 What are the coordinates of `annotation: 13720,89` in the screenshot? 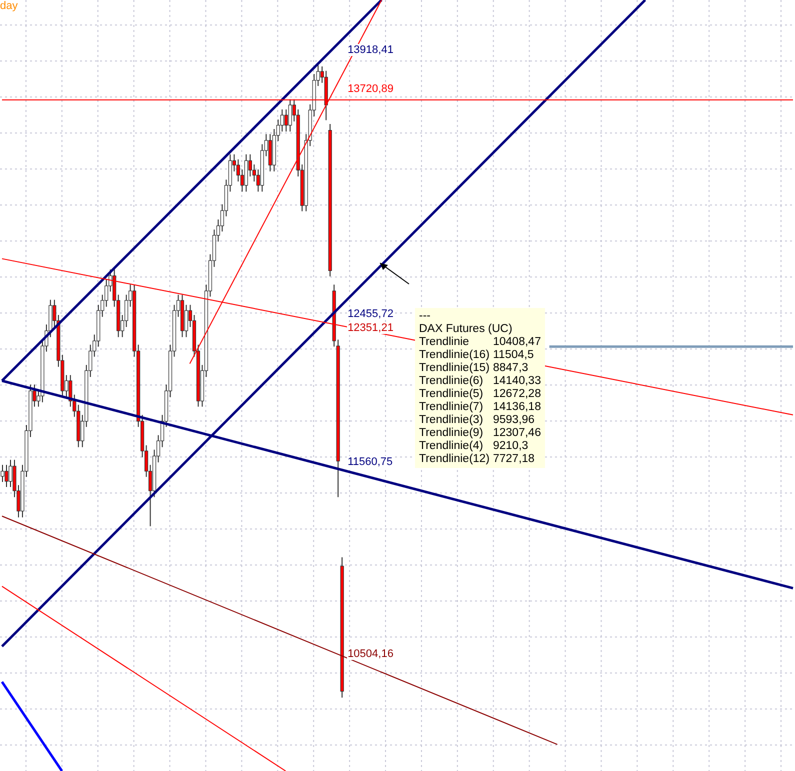 It's located at (370, 89).